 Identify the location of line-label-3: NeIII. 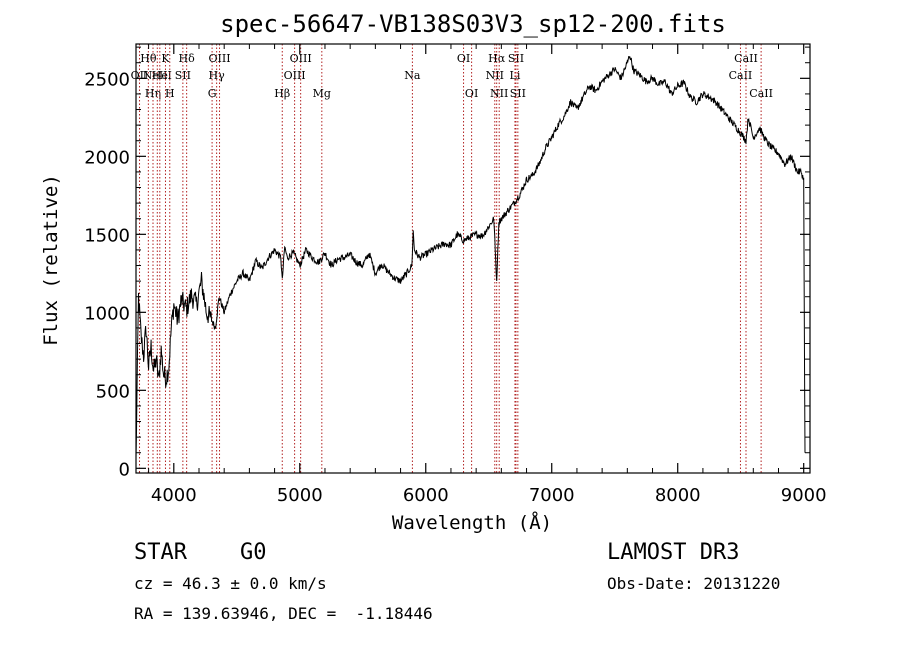
(157, 75).